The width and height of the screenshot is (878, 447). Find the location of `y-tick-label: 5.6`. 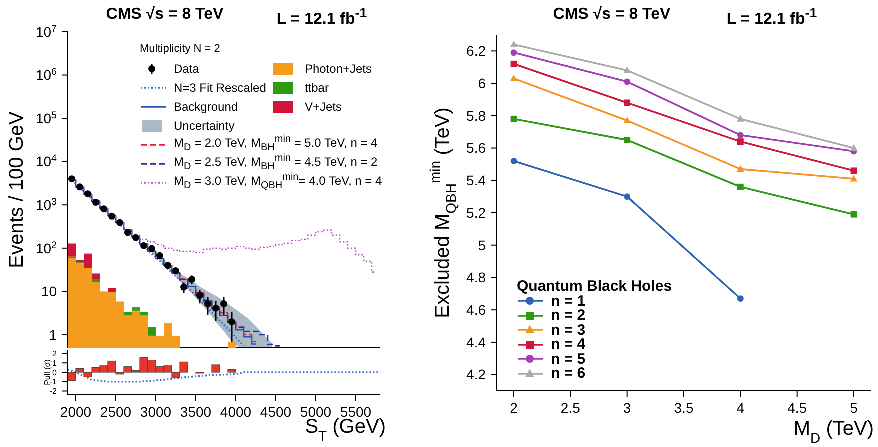

y-tick-label: 5.6 is located at coordinates (476, 148).